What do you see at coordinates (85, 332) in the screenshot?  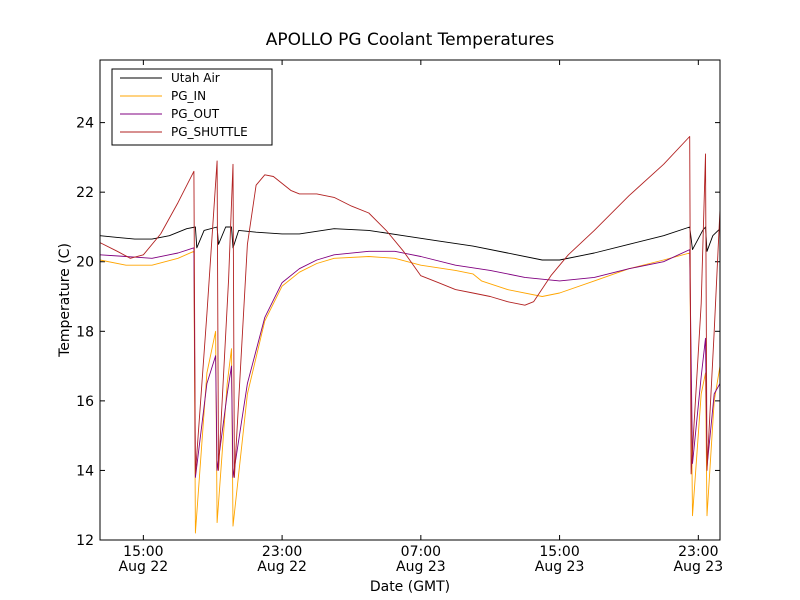 I see `y-tick-label: 18` at bounding box center [85, 332].